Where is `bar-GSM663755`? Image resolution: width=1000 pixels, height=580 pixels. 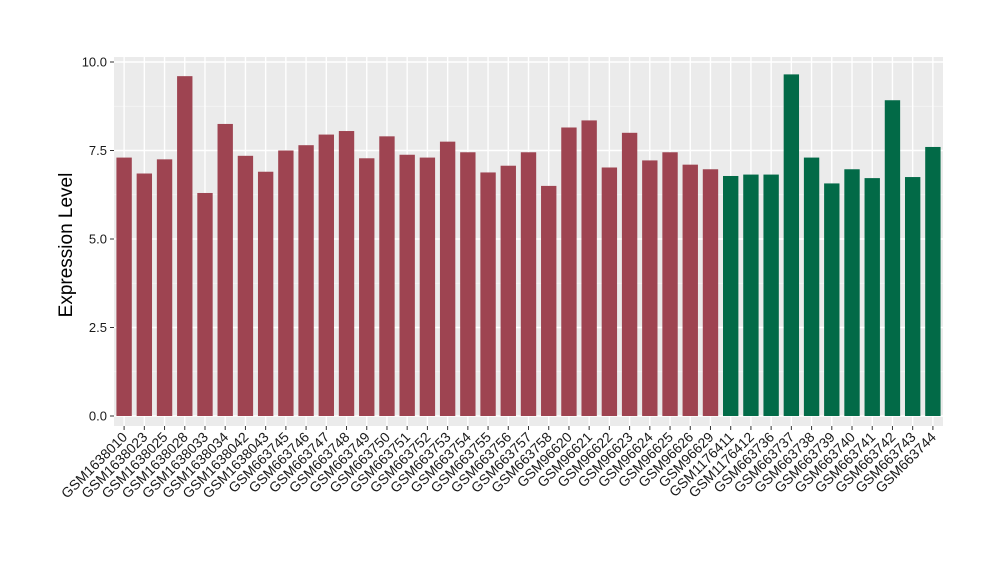 bar-GSM663755 is located at coordinates (488, 294).